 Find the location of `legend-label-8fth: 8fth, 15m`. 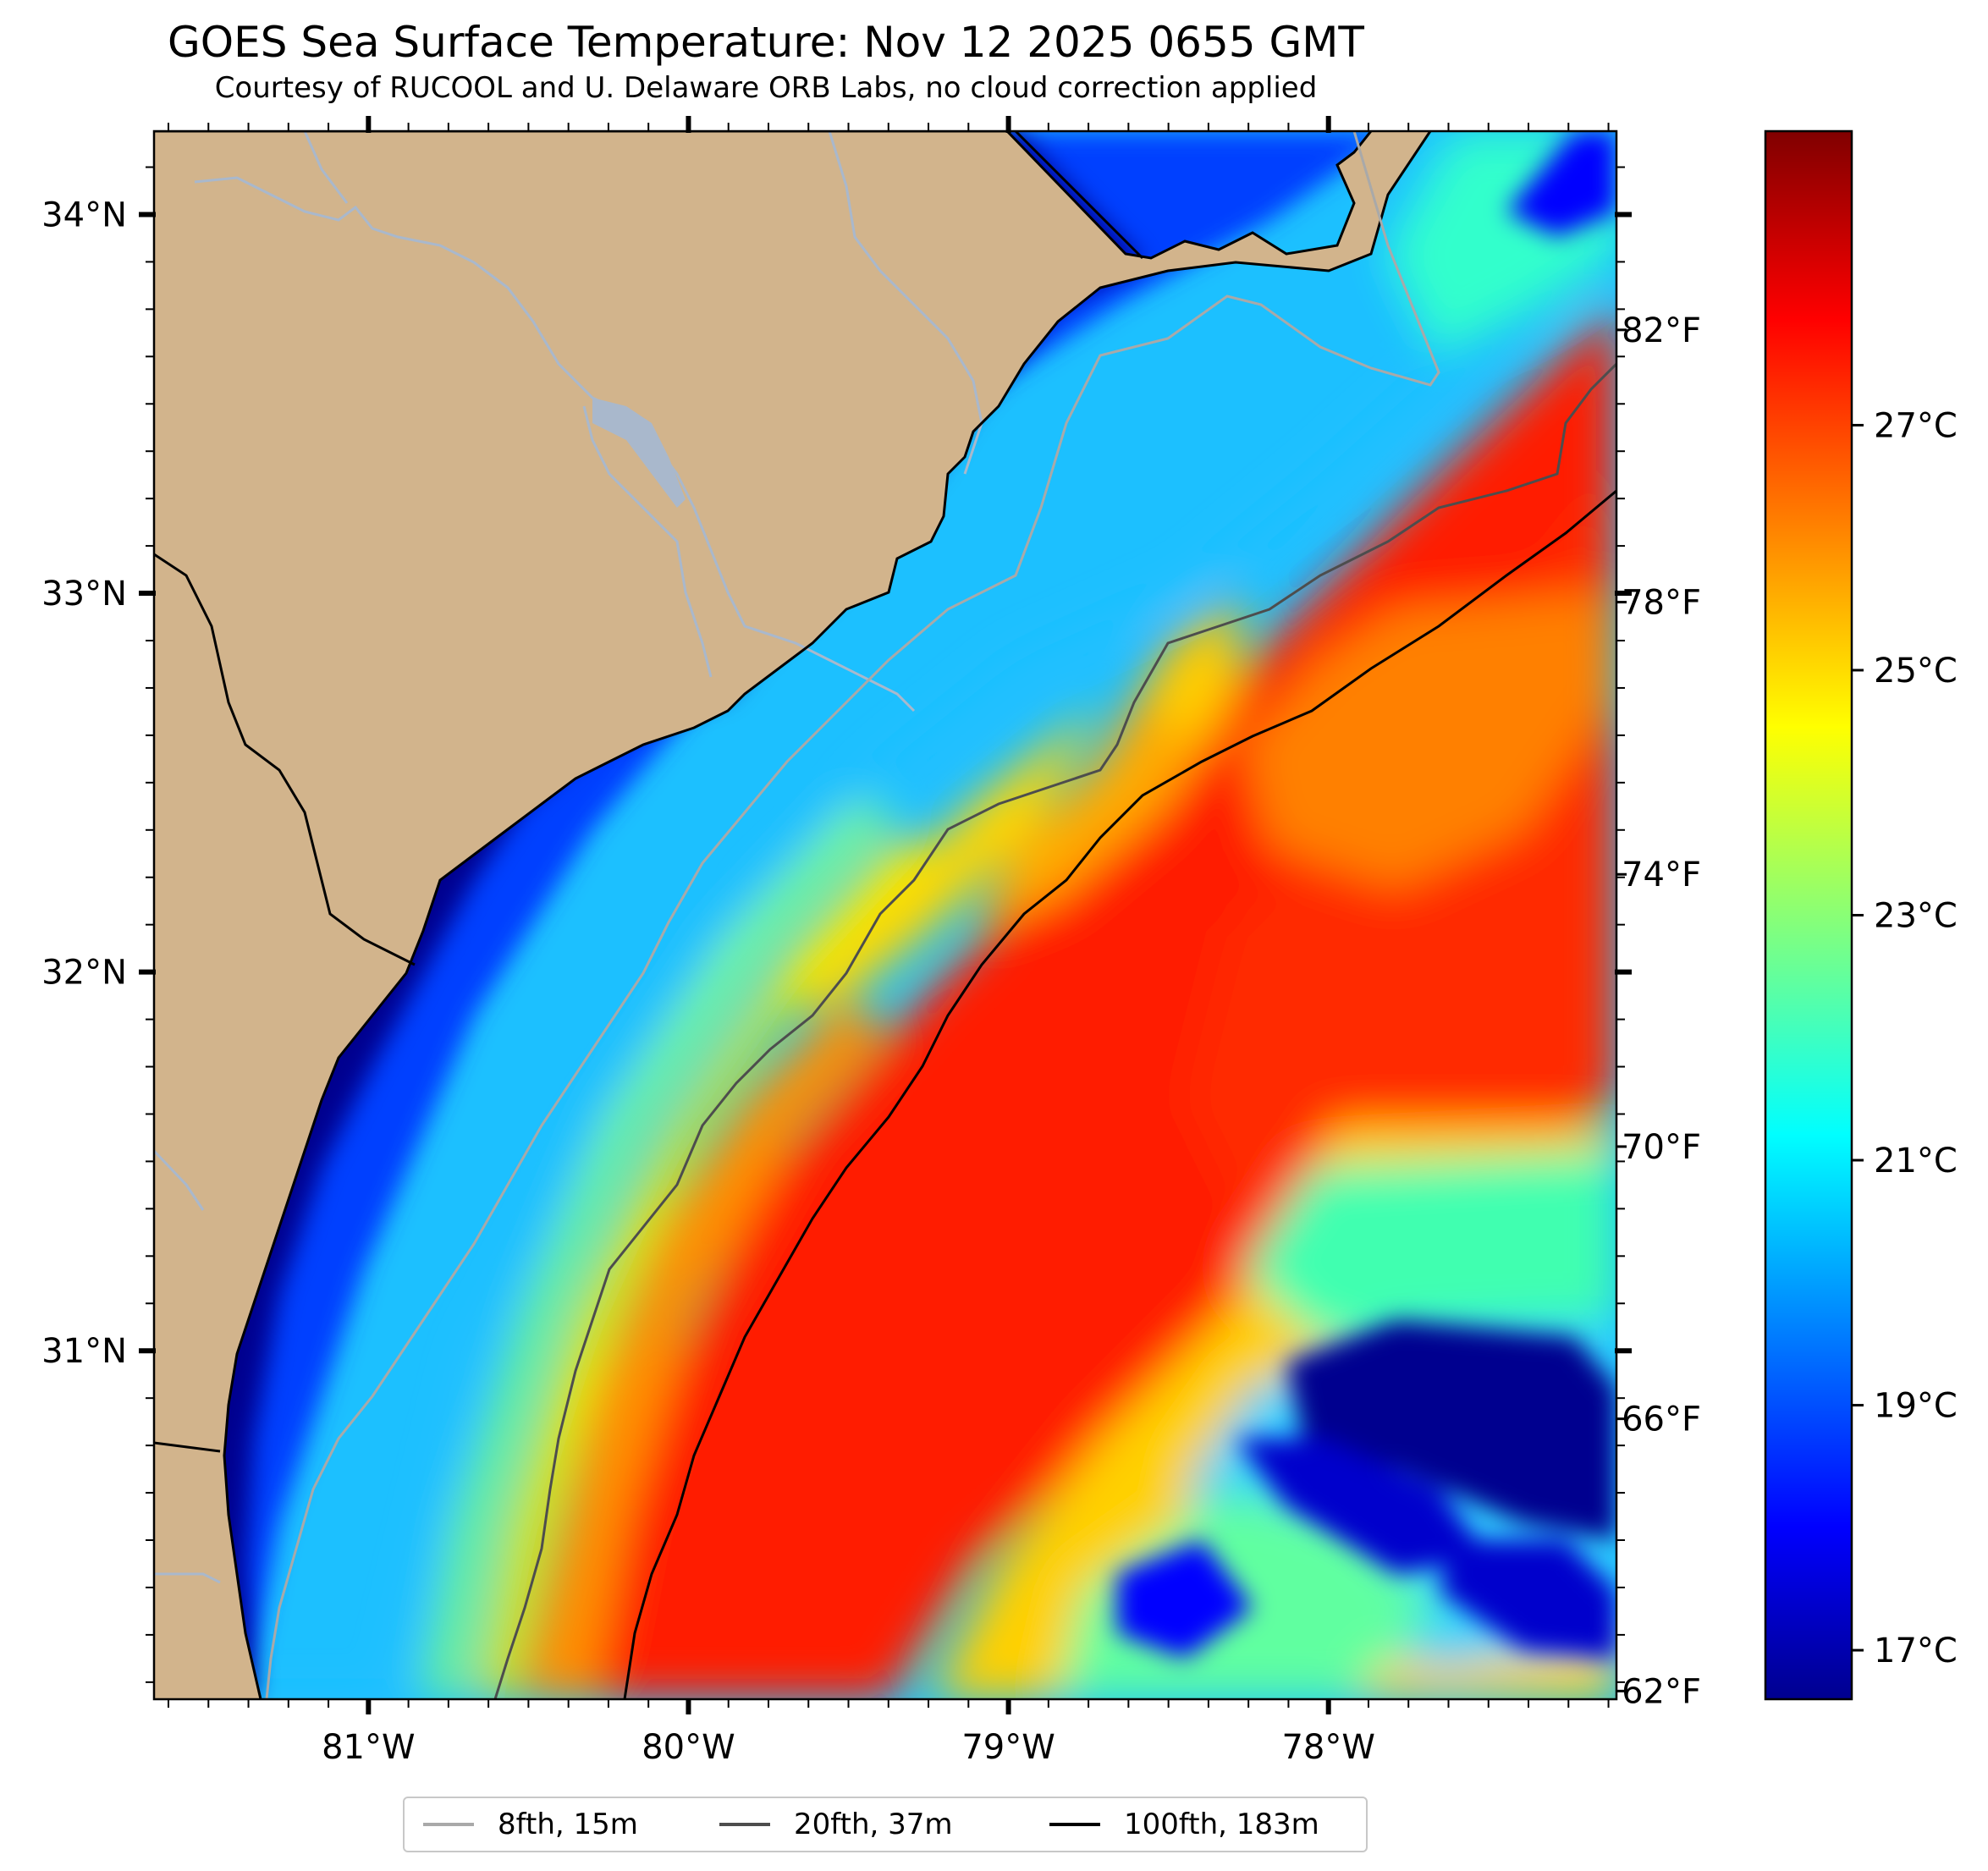

legend-label-8fth: 8fth, 15m is located at coordinates (568, 1824).